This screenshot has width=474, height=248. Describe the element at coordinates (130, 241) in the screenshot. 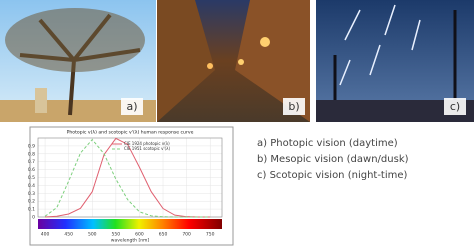

I see `x-axis-label: wavelength [nm]` at that location.